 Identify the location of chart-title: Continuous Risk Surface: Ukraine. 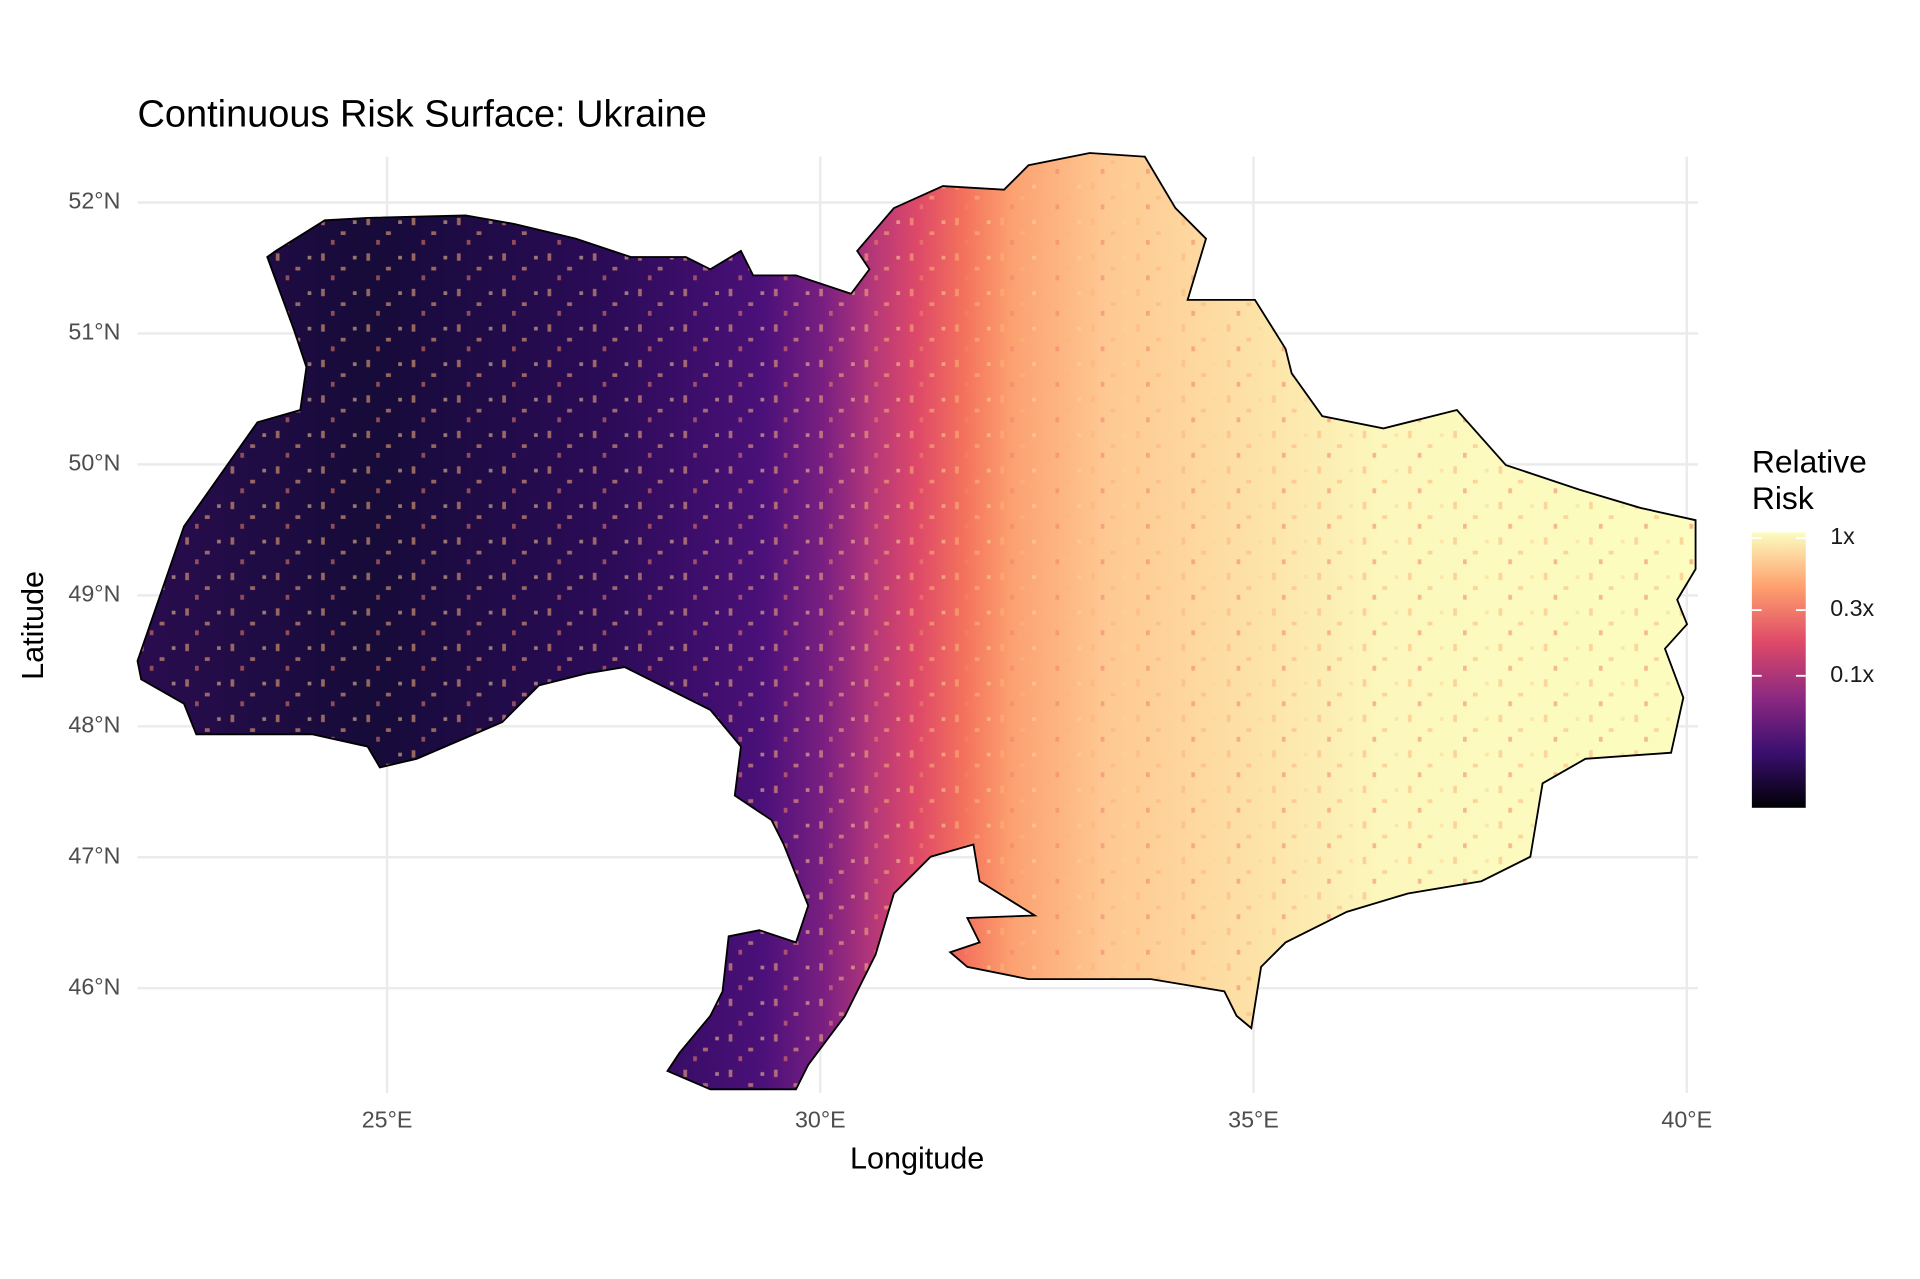
(422, 114).